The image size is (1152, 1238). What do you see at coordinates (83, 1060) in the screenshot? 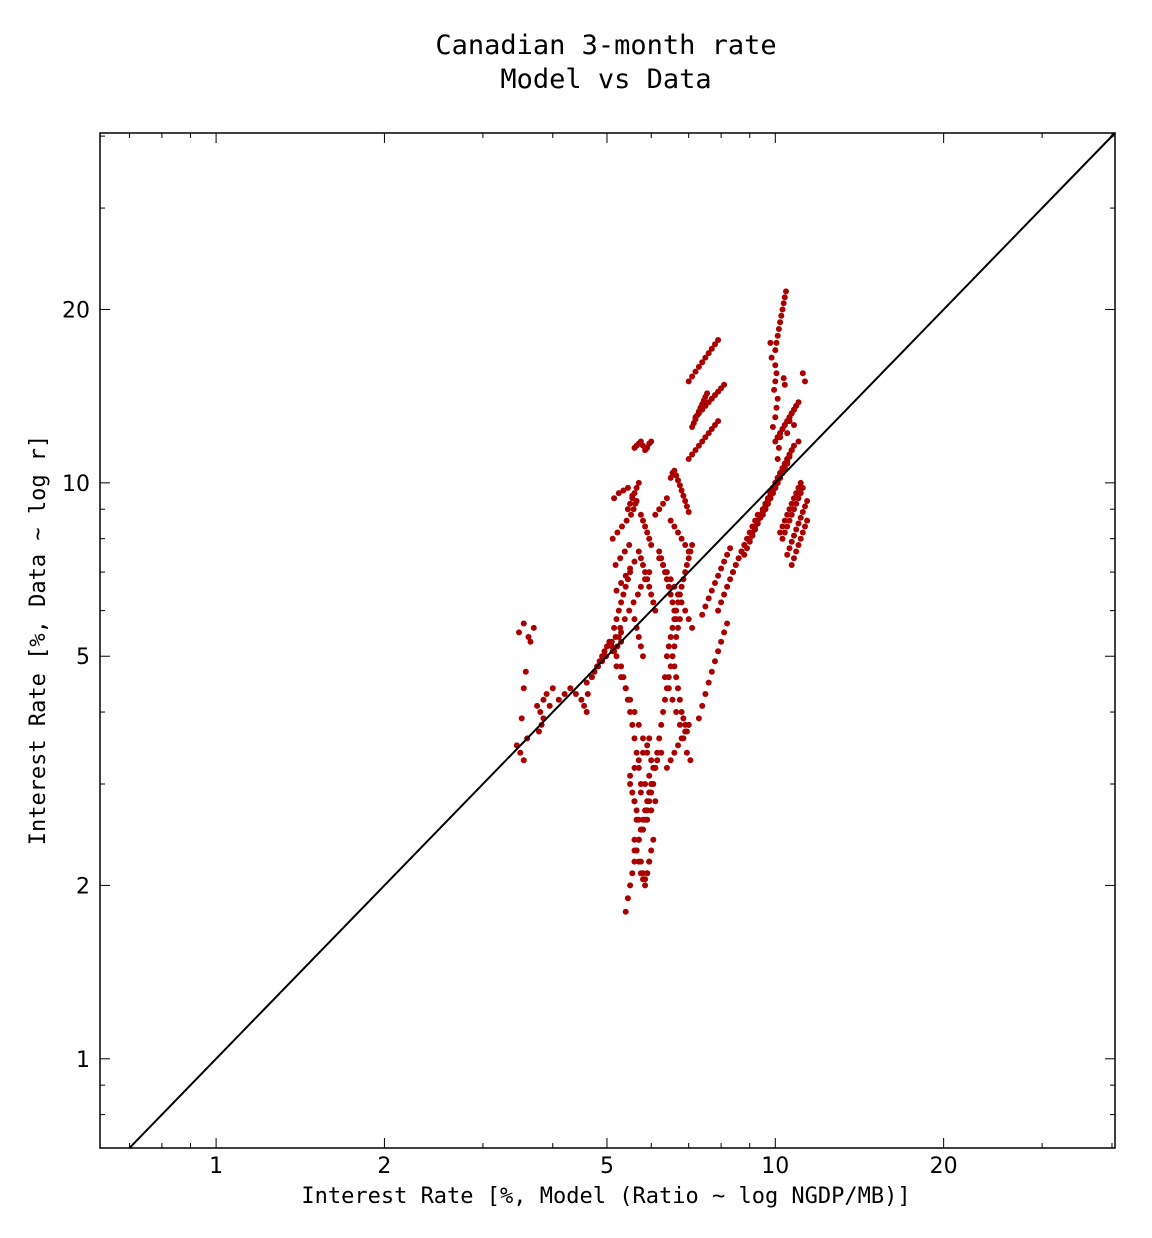
I see `y-tick-label: 1` at bounding box center [83, 1060].